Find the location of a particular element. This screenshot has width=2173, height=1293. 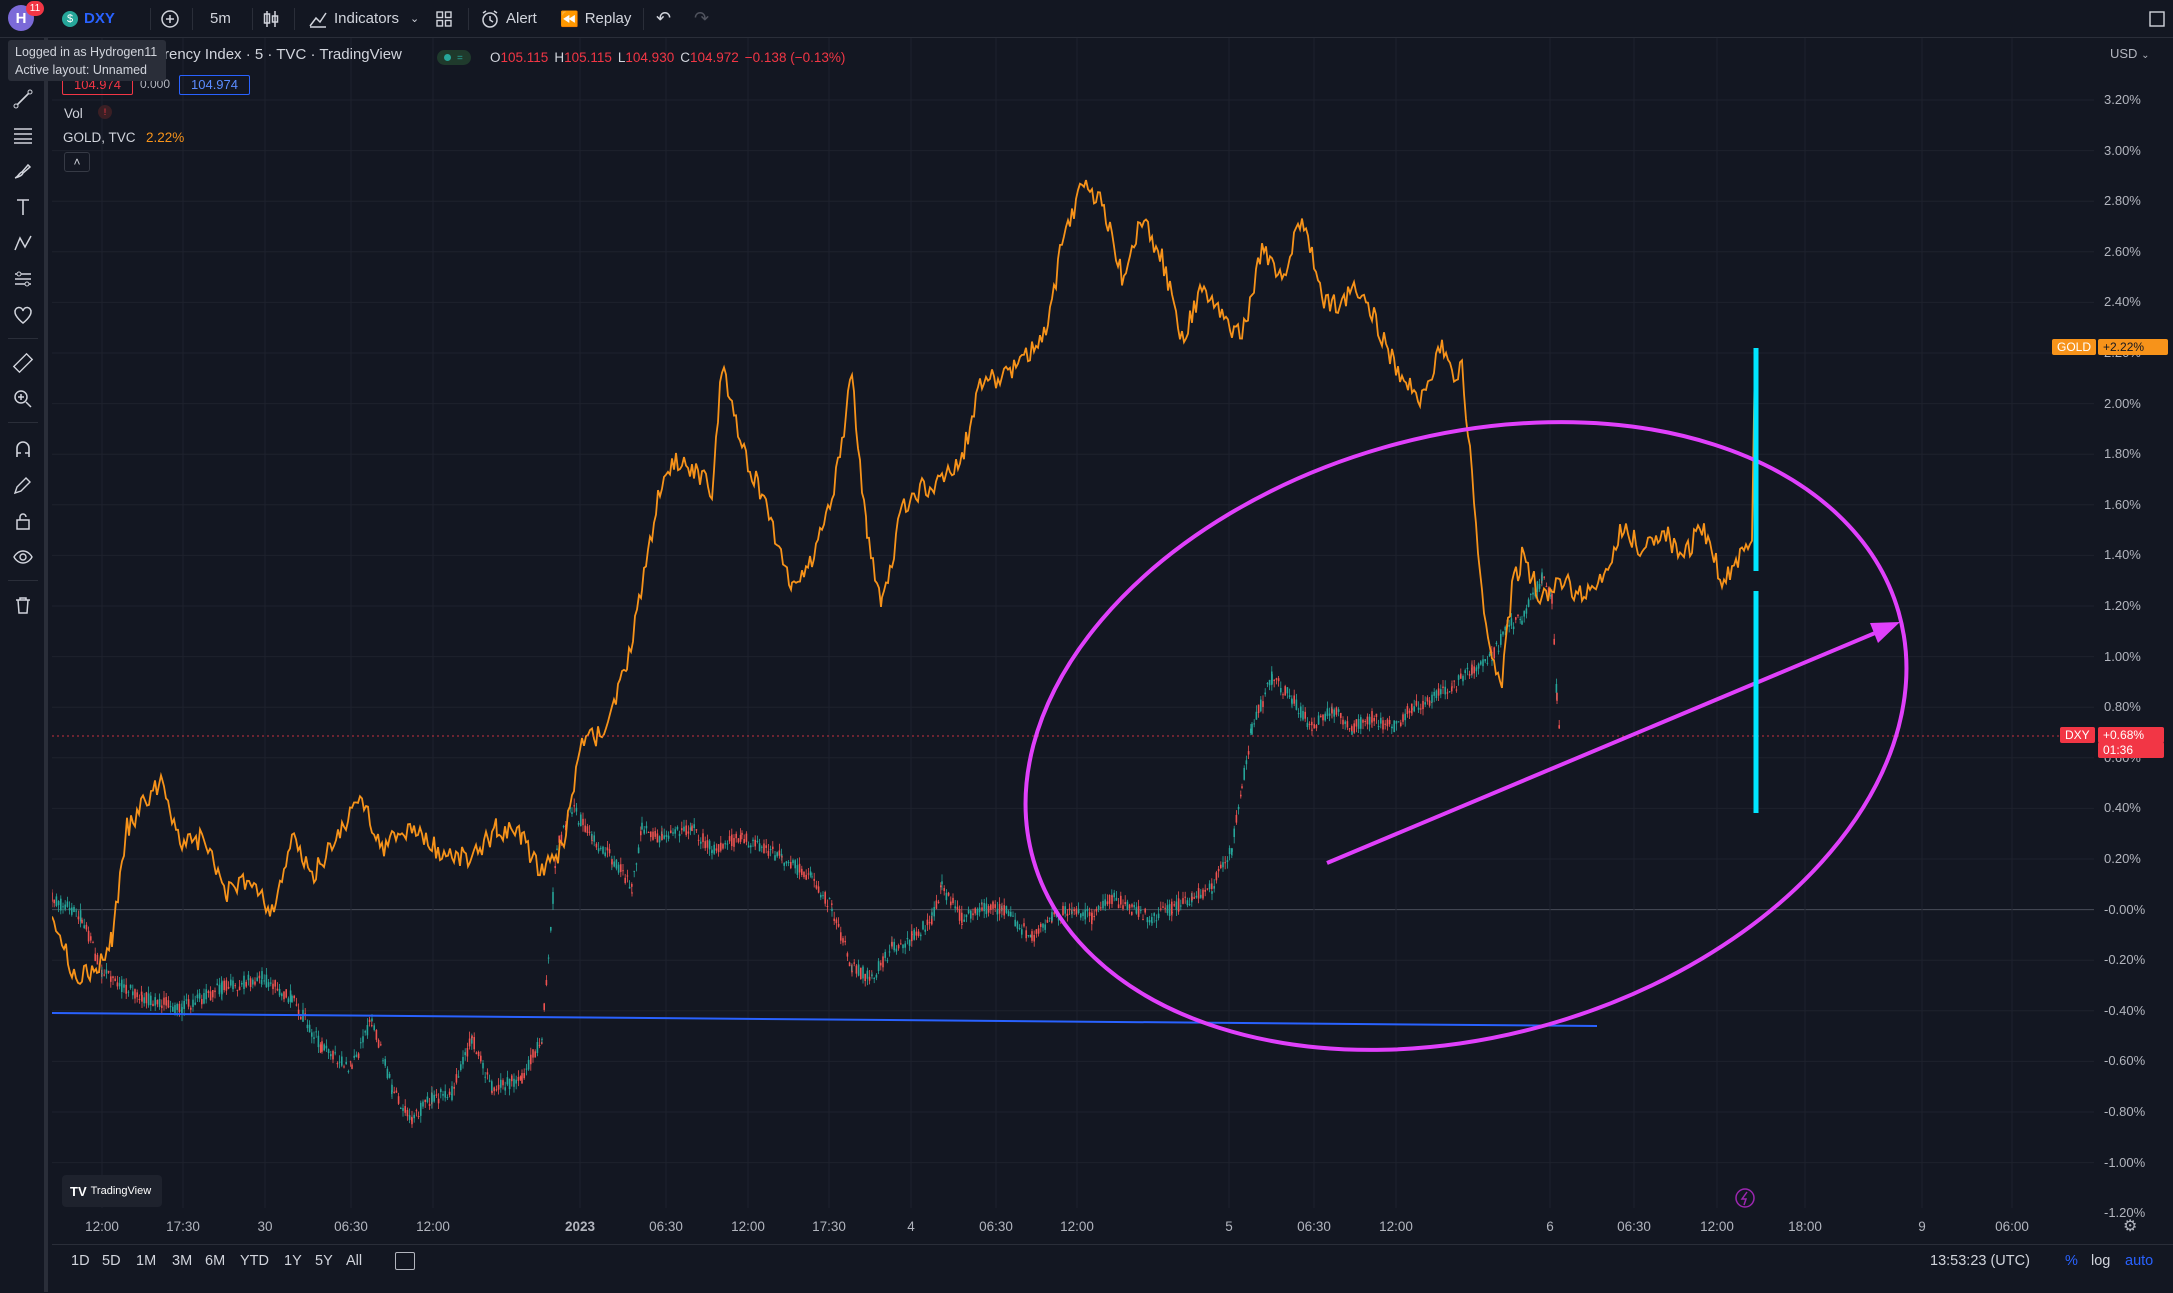

interval-button: 5m is located at coordinates (220, 18).